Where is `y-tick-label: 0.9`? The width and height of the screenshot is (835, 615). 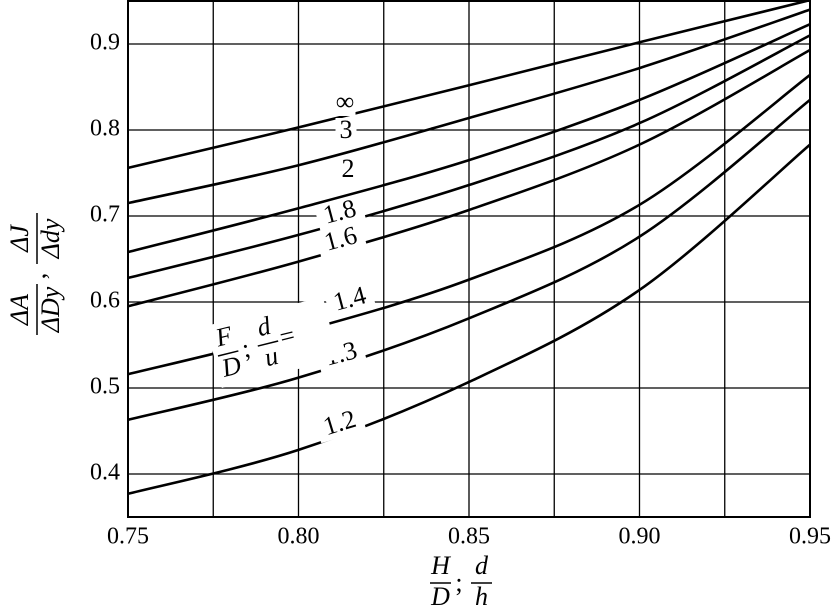
y-tick-label: 0.9 is located at coordinates (105, 43).